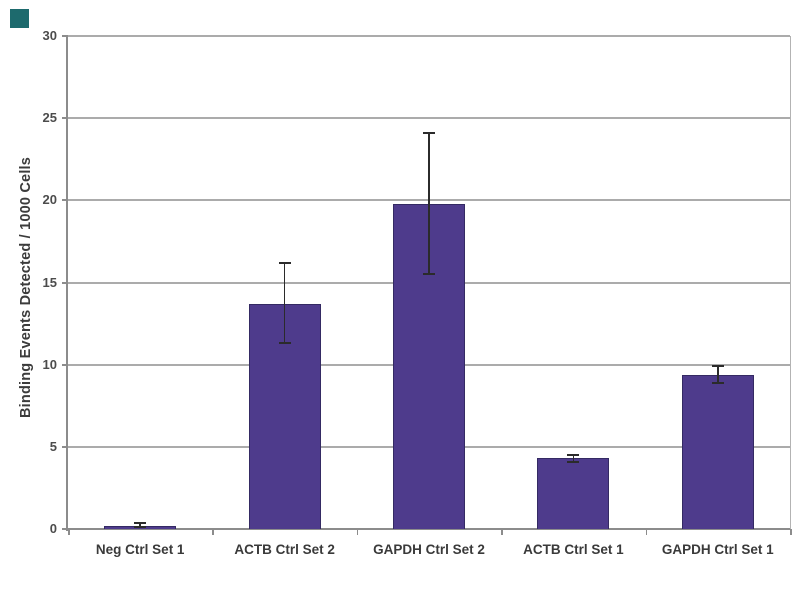 The height and width of the screenshot is (600, 800). I want to click on plot-right-border, so click(790, 282).